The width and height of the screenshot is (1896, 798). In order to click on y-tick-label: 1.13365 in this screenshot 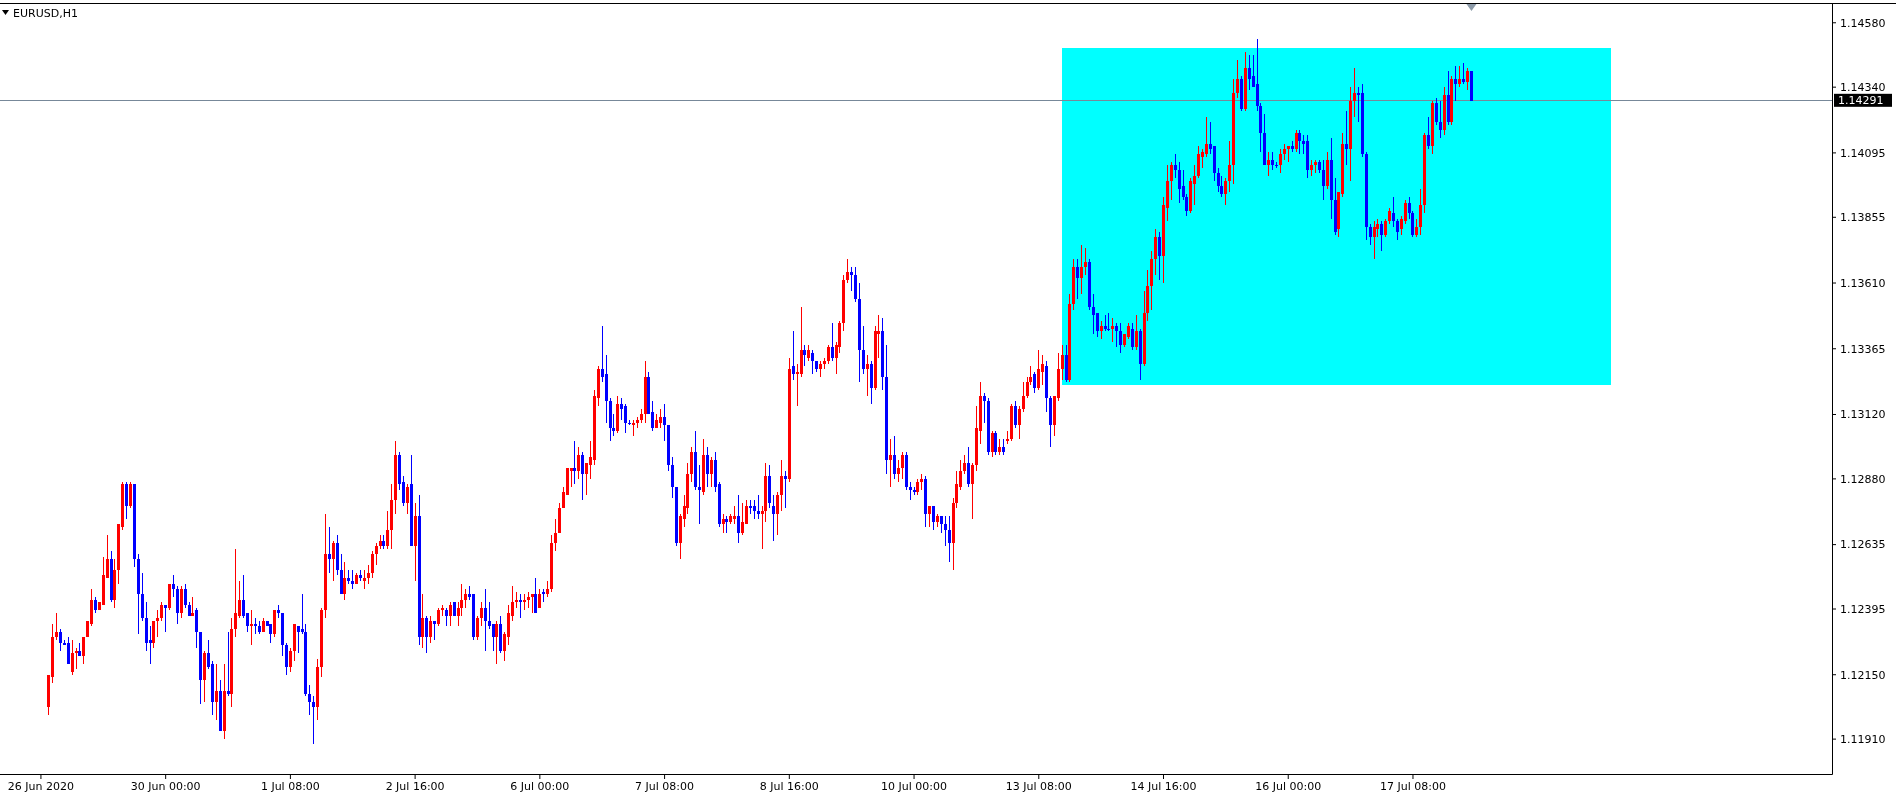, I will do `click(1863, 349)`.